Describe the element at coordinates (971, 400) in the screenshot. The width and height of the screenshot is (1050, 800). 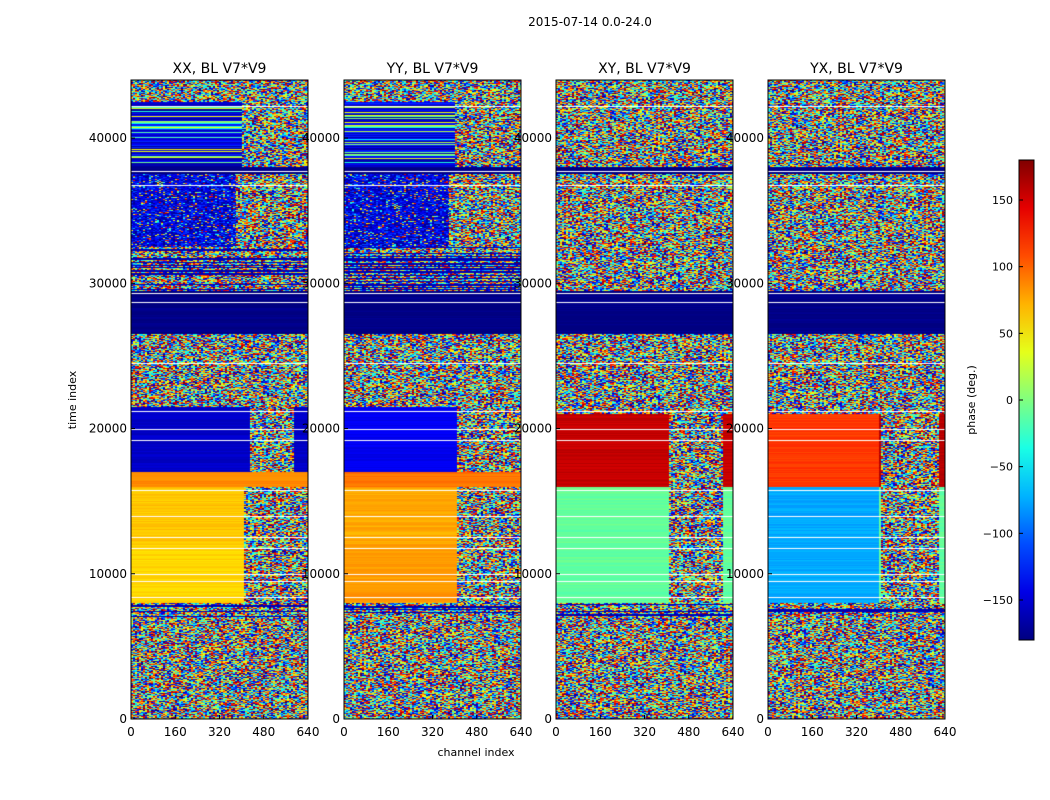
I see `colorbar-label: phase (deg.)` at that location.